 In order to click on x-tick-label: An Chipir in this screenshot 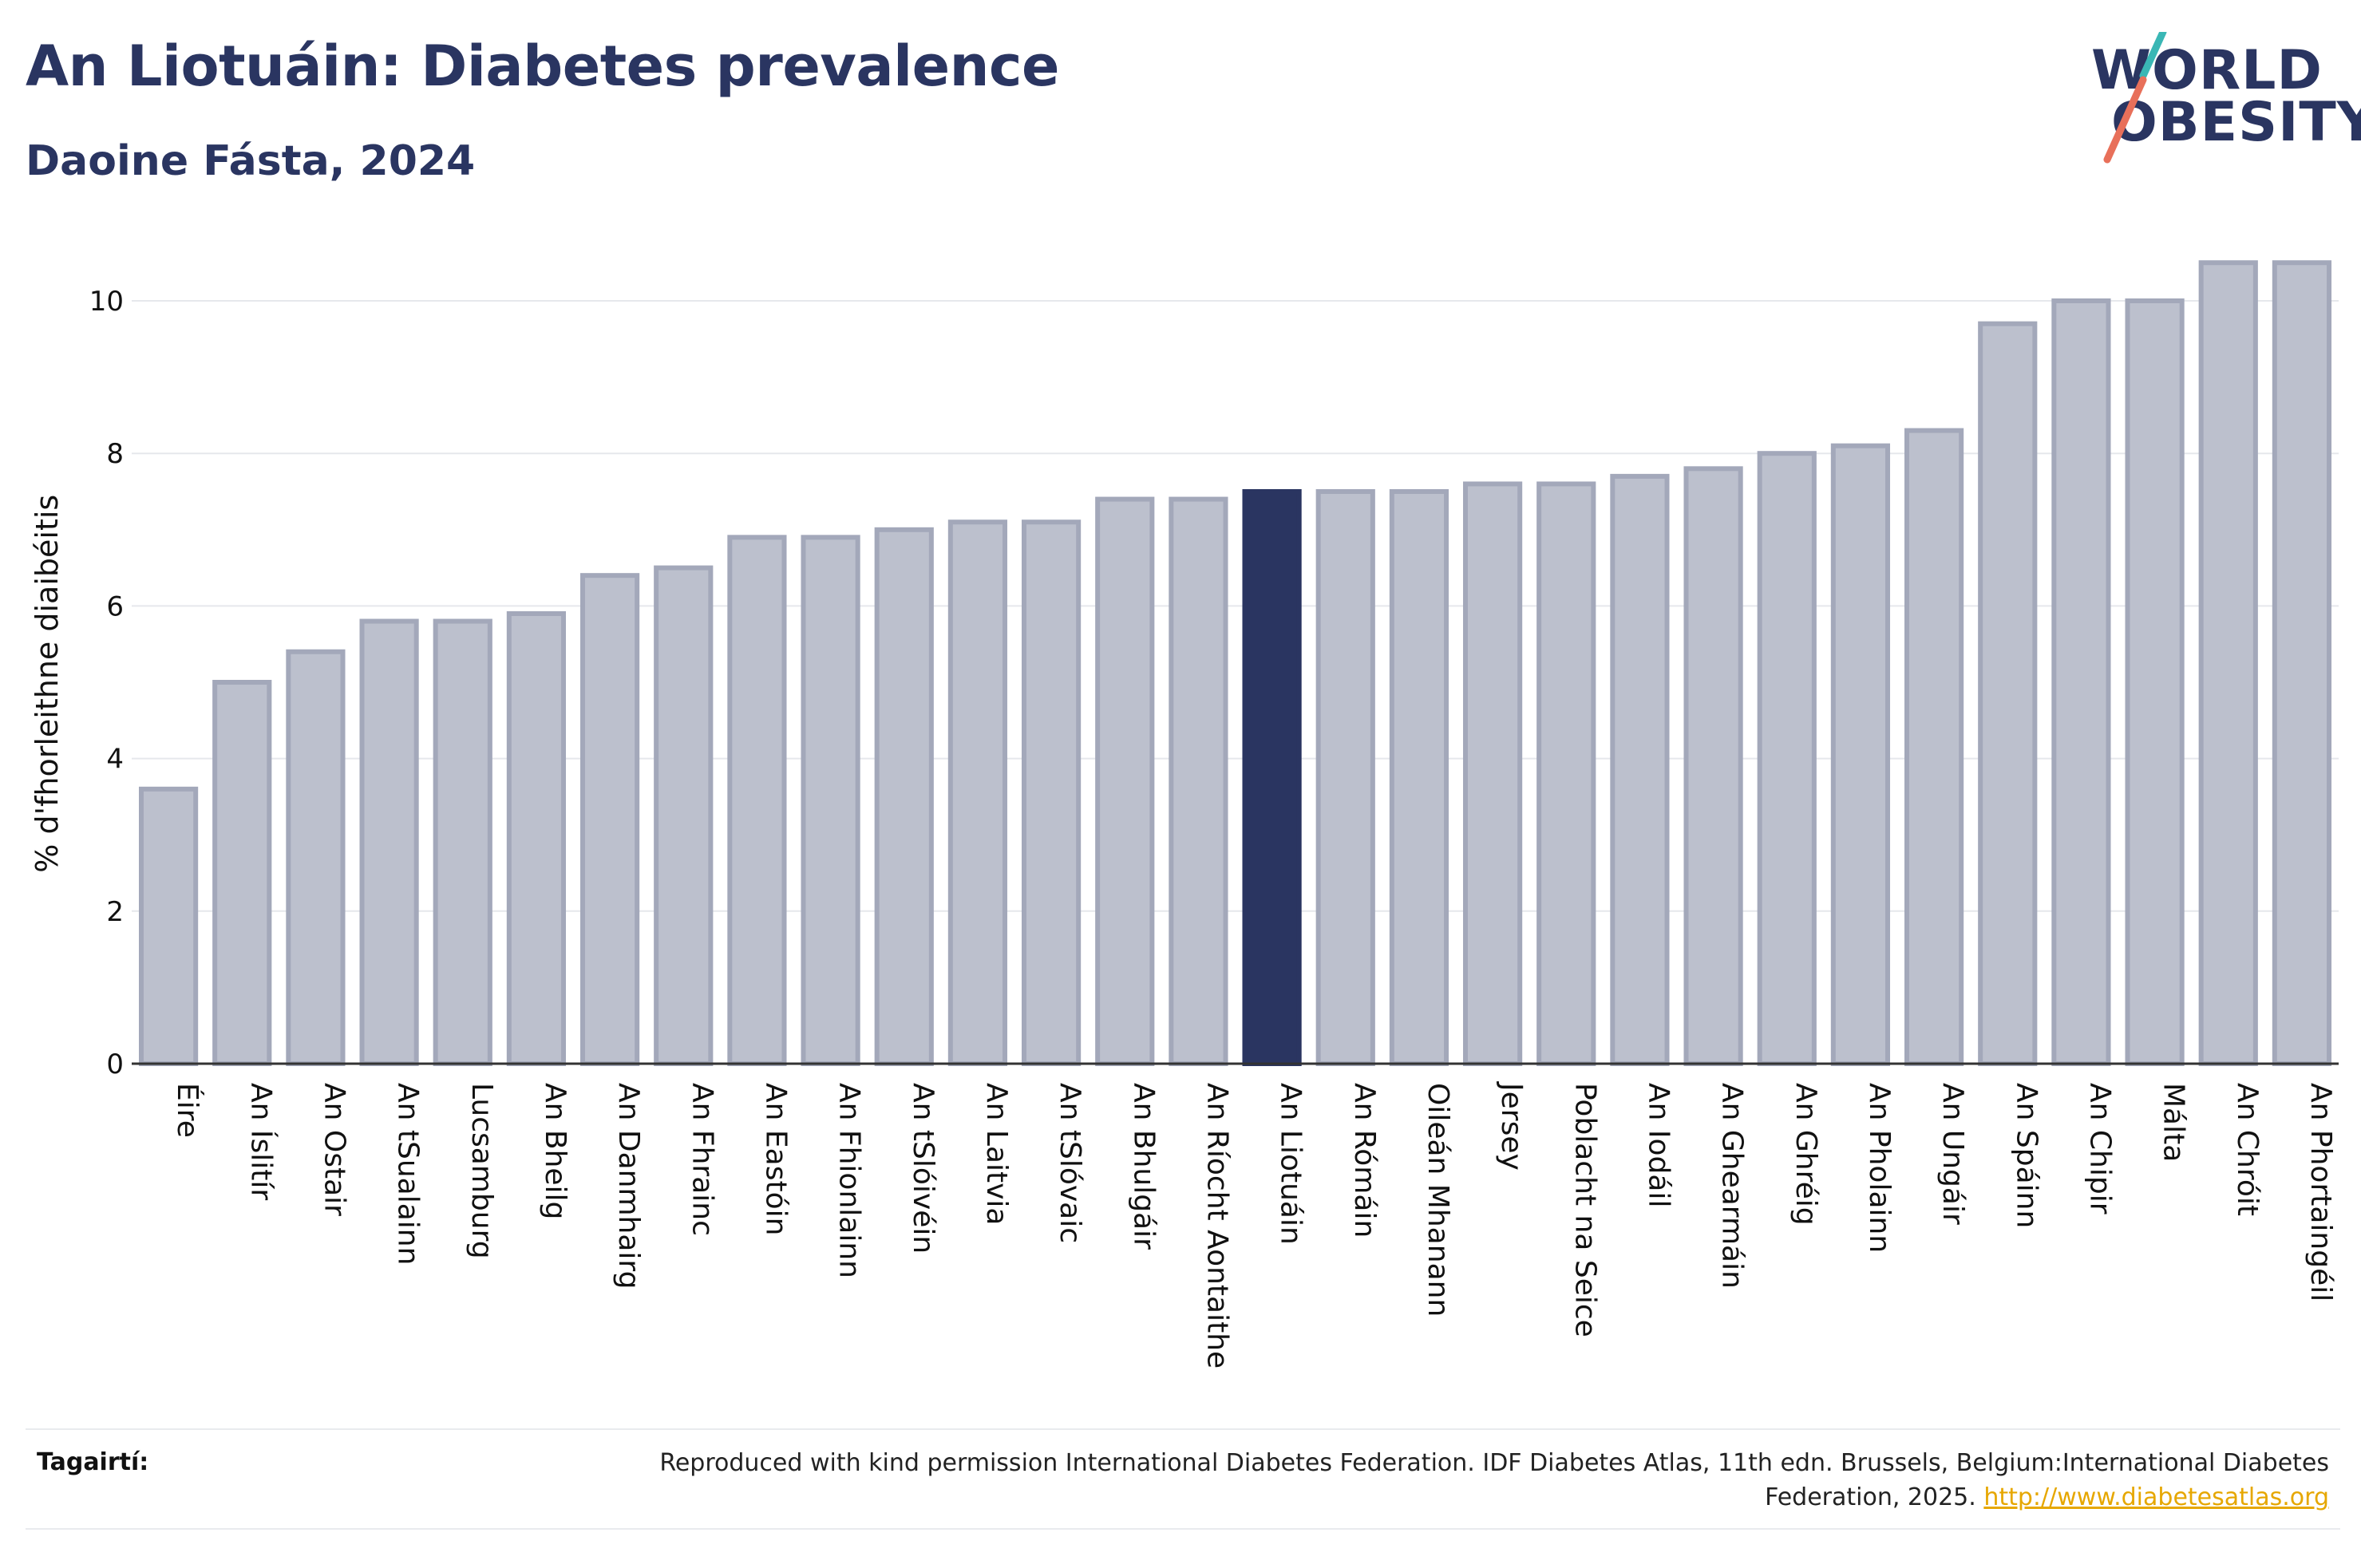, I will do `click(2099, 1149)`.